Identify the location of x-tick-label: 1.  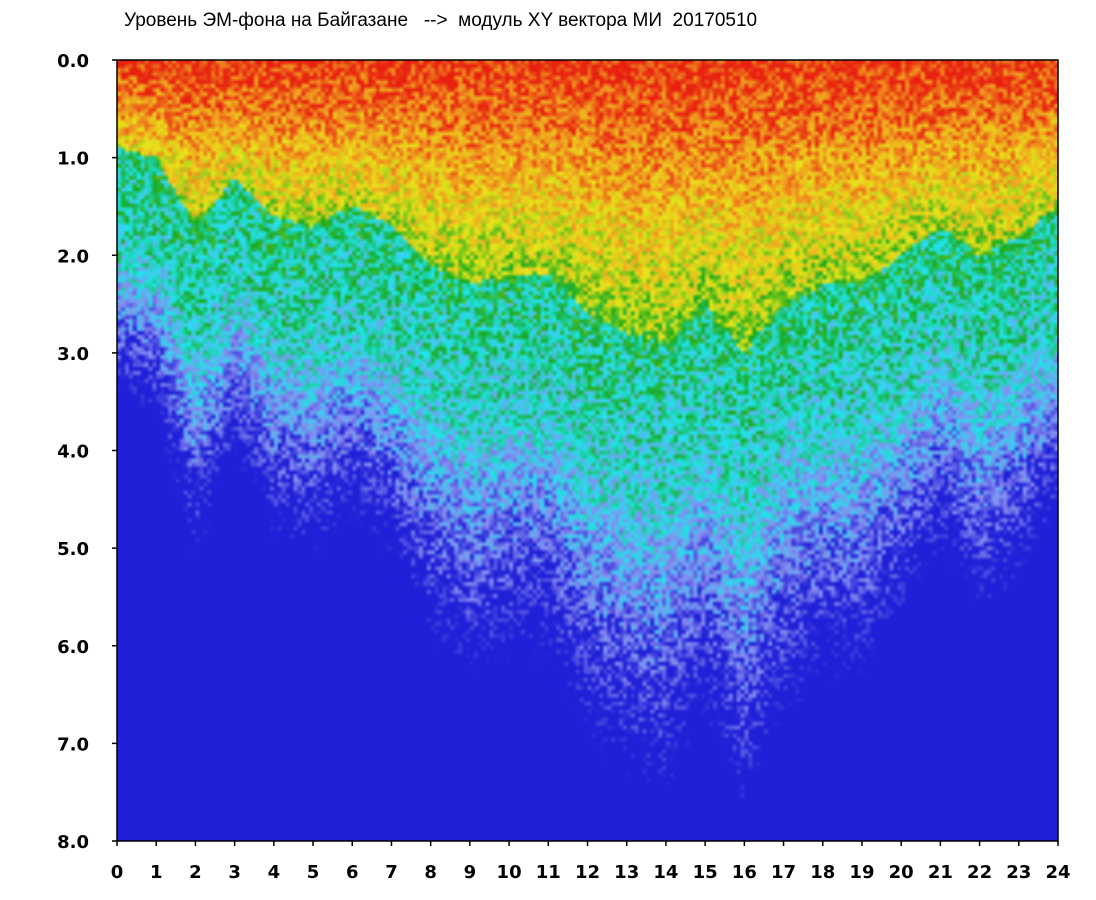
(156, 872).